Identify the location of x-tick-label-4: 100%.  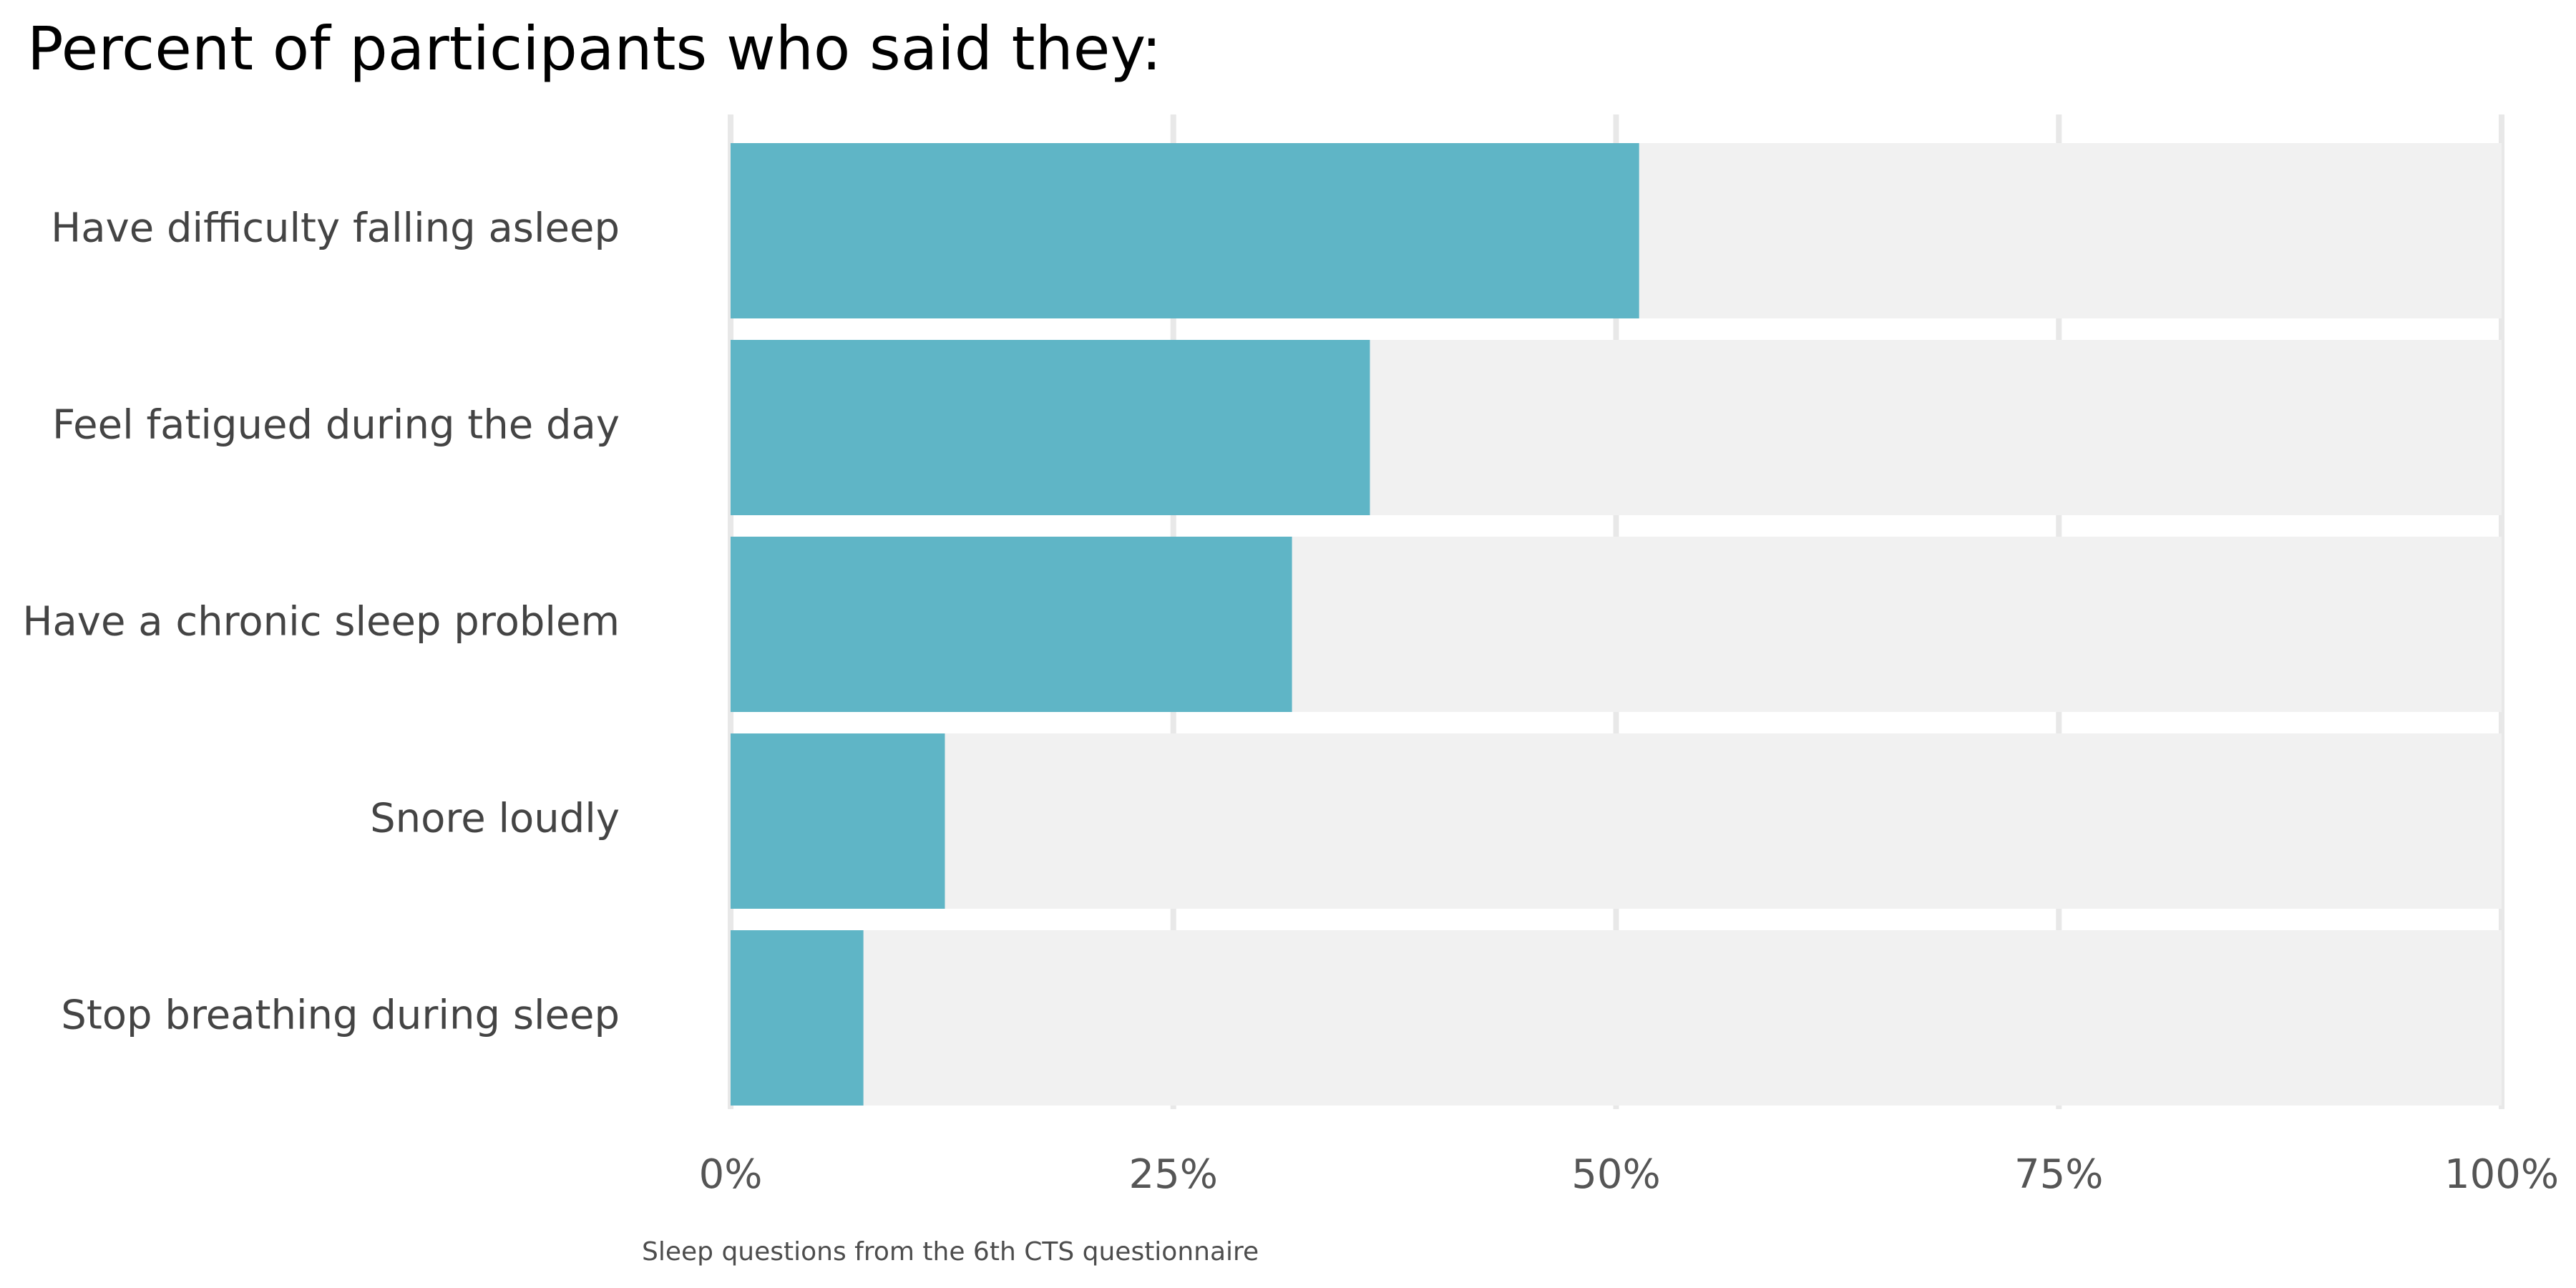
(2501, 1174).